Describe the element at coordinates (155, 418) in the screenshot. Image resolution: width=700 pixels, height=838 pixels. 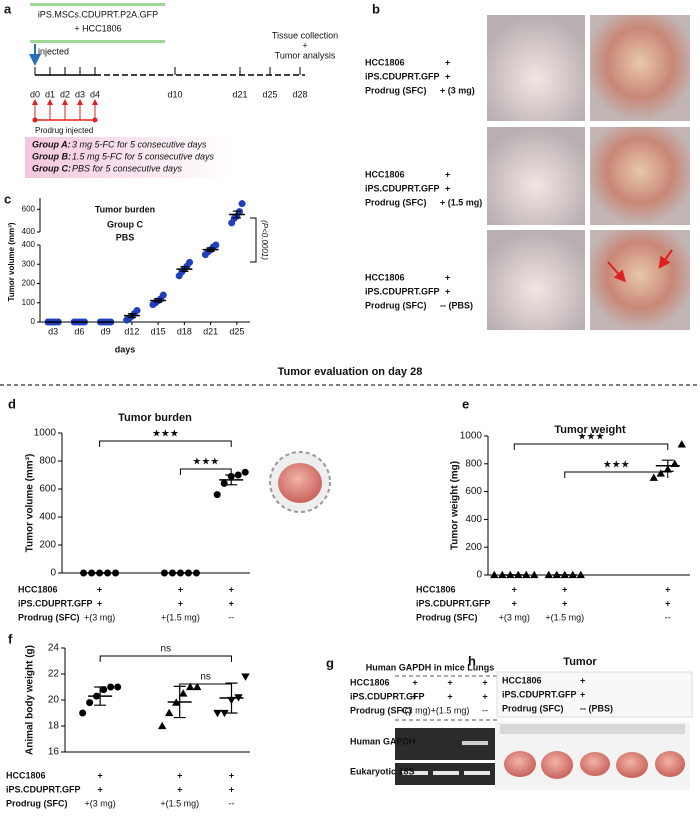
I see `chart-title: Tumor burden` at that location.